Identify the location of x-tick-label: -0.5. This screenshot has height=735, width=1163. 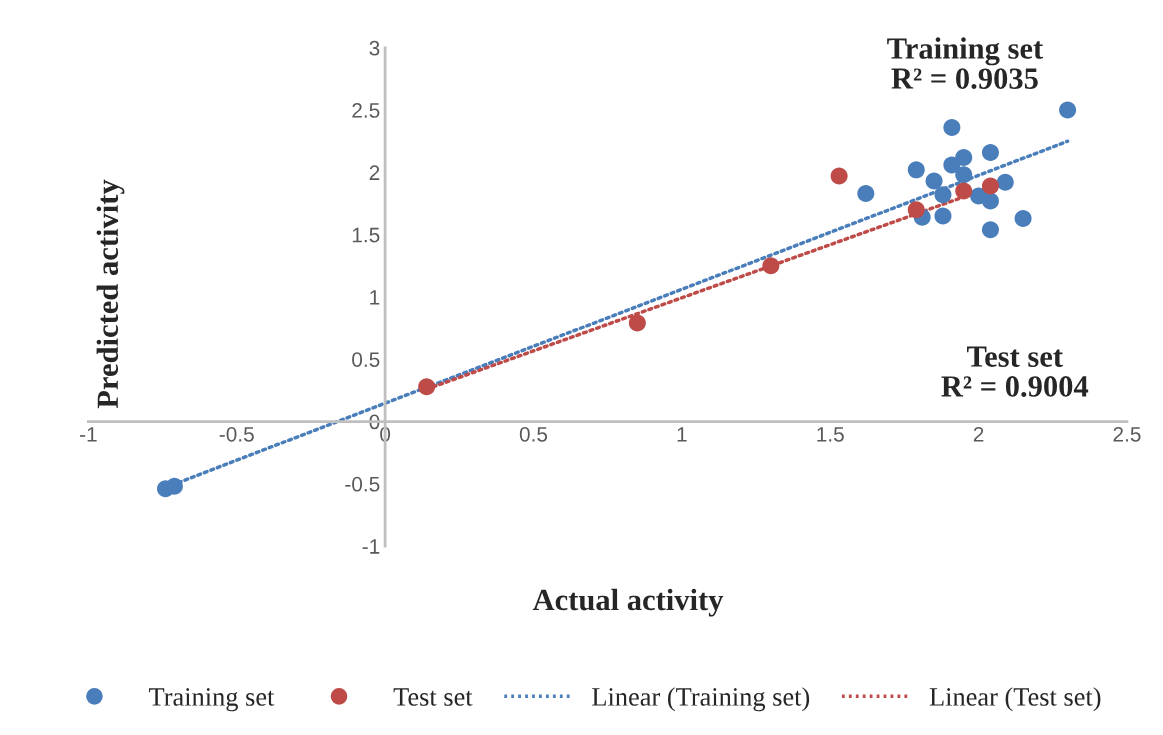
(236, 434).